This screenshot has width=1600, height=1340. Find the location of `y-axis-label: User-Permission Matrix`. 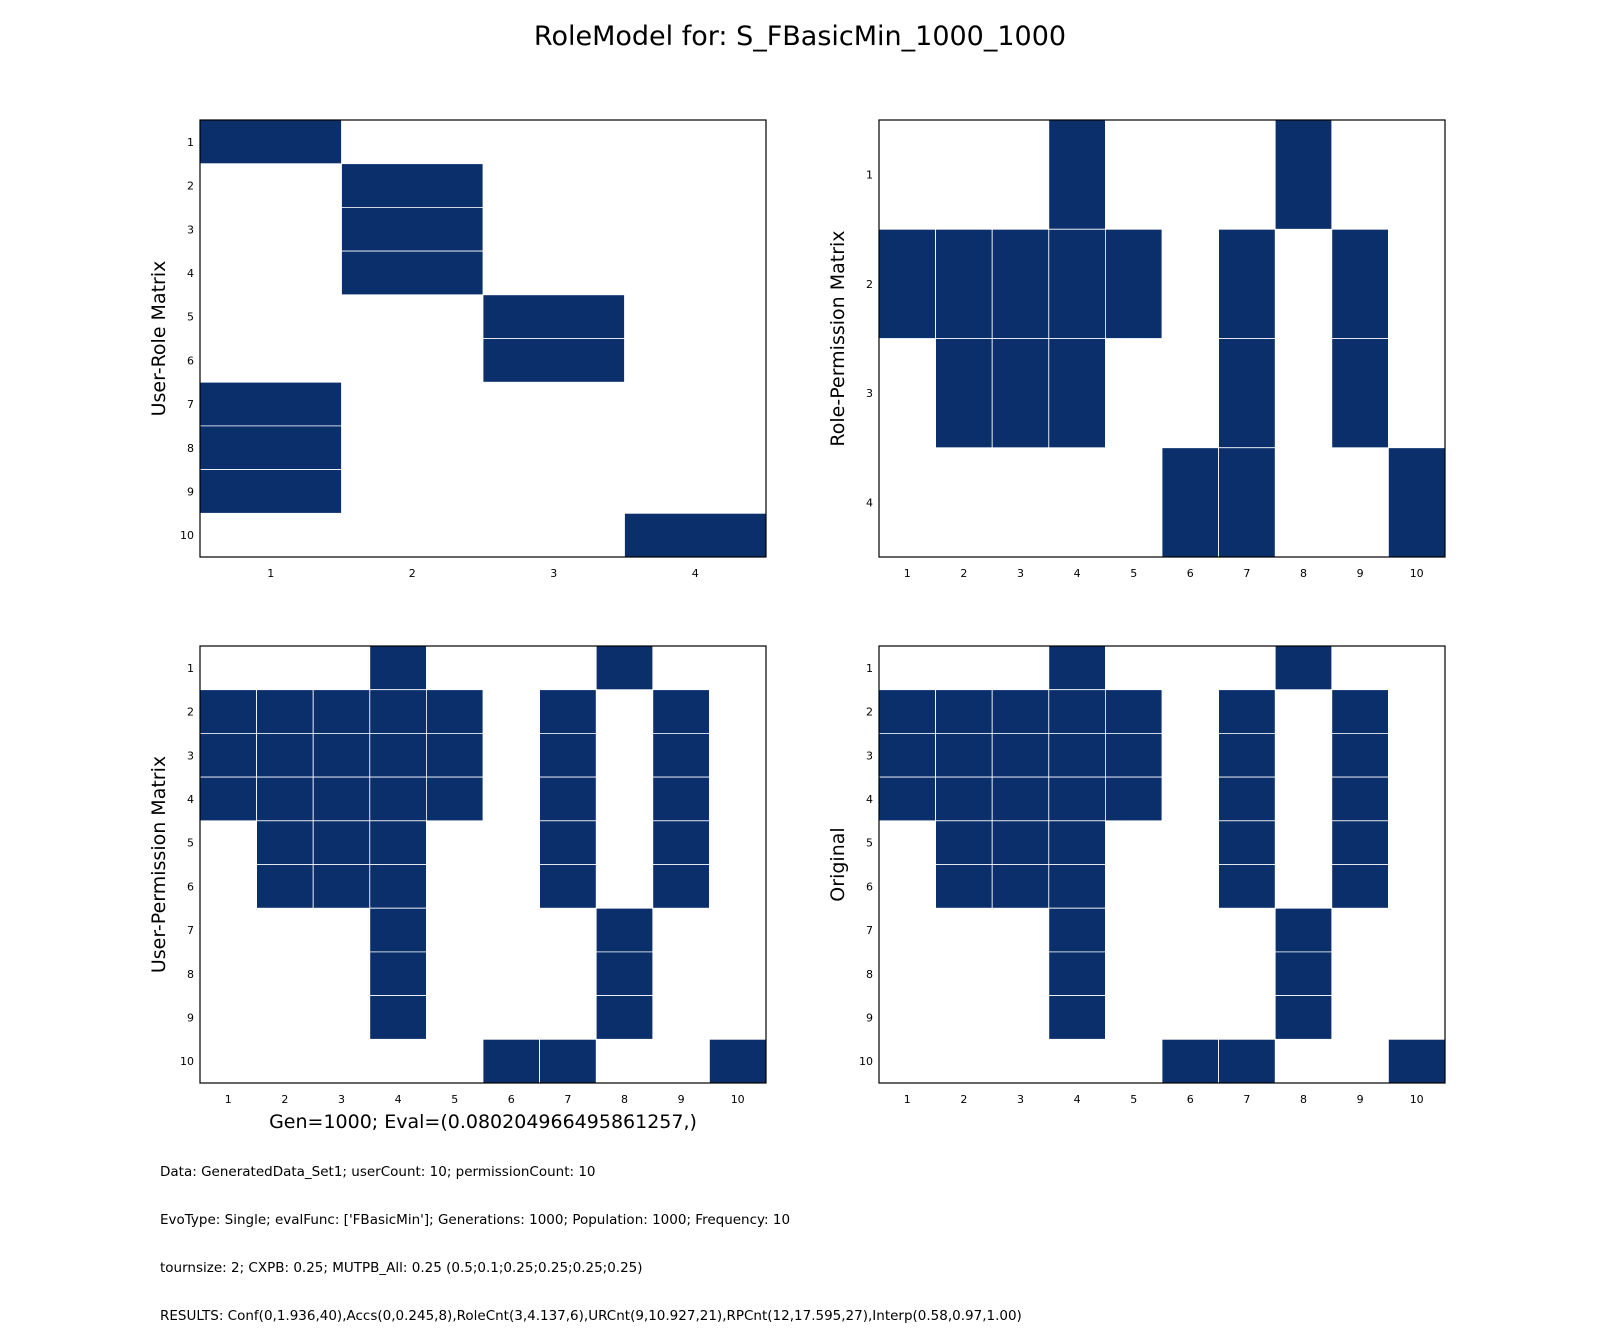

y-axis-label: User-Permission Matrix is located at coordinates (159, 864).